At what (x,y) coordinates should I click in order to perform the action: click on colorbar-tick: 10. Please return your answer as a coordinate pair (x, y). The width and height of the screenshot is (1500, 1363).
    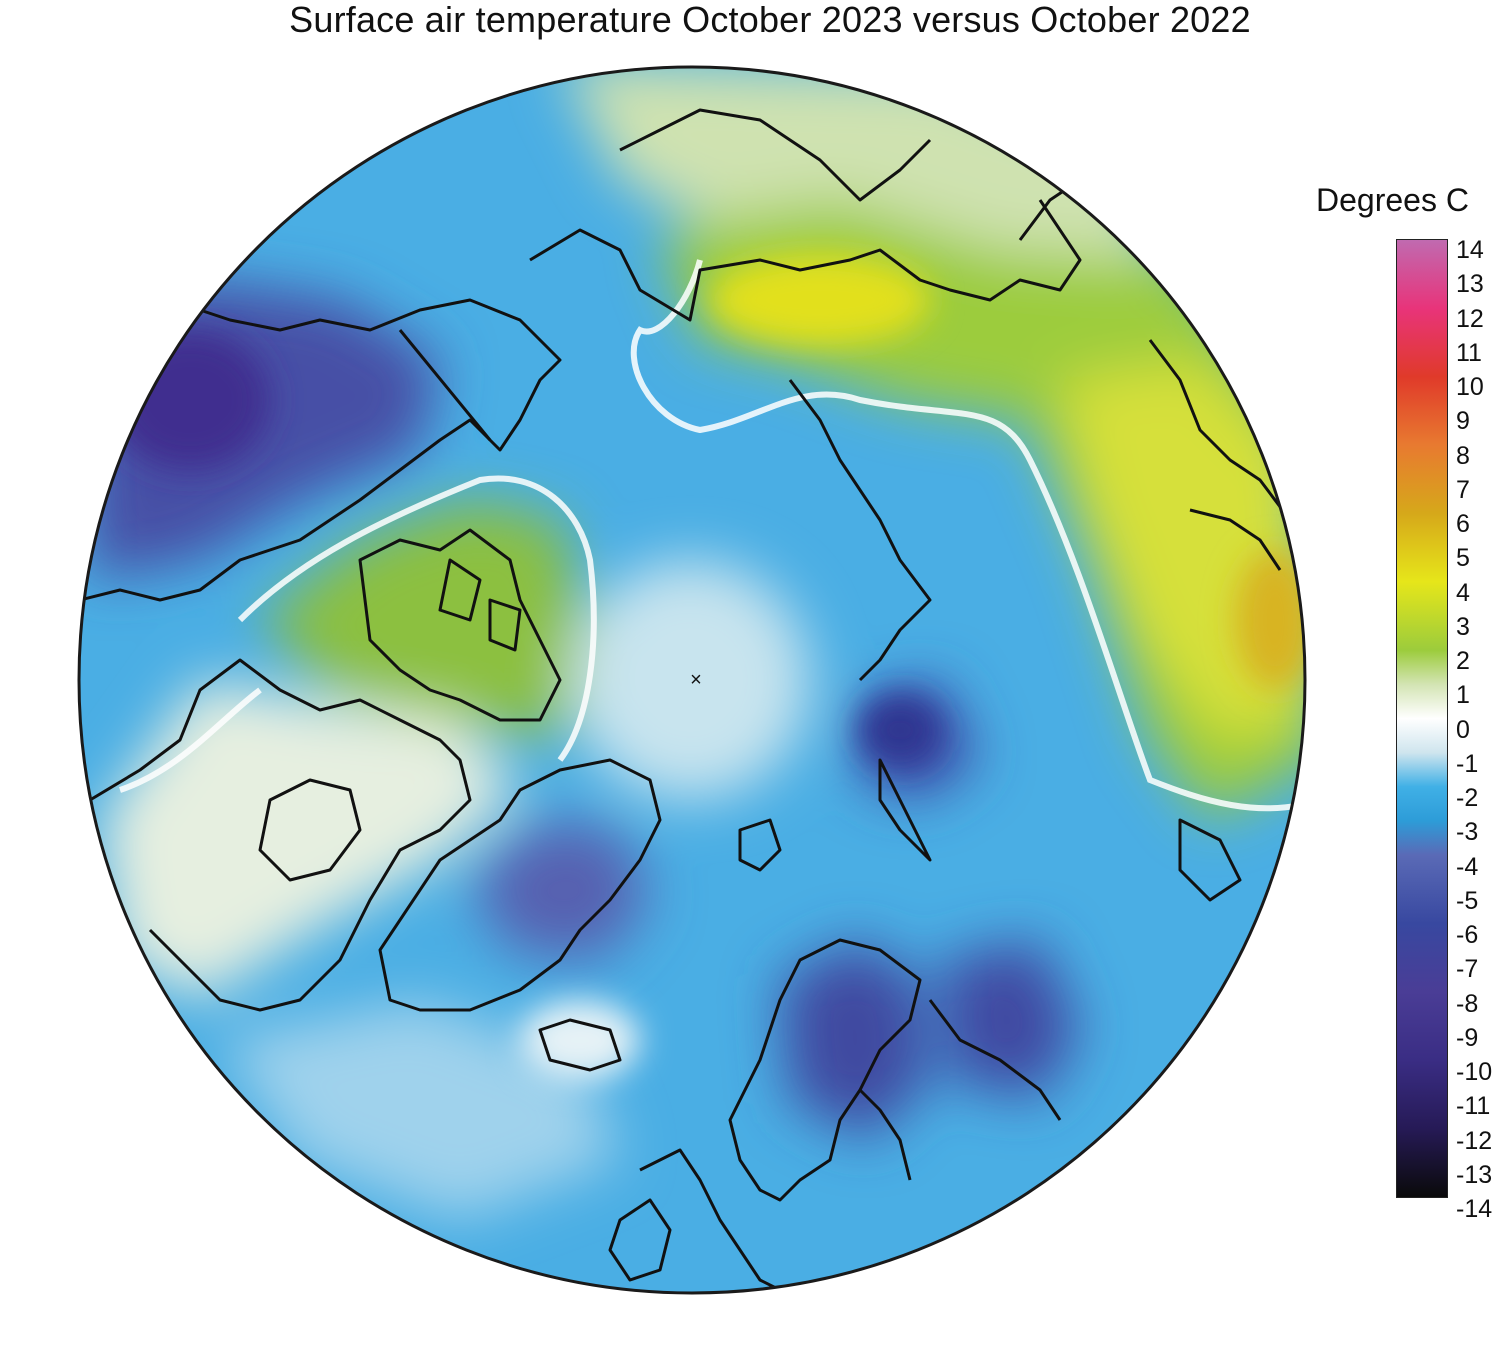
    Looking at the image, I should click on (1470, 387).